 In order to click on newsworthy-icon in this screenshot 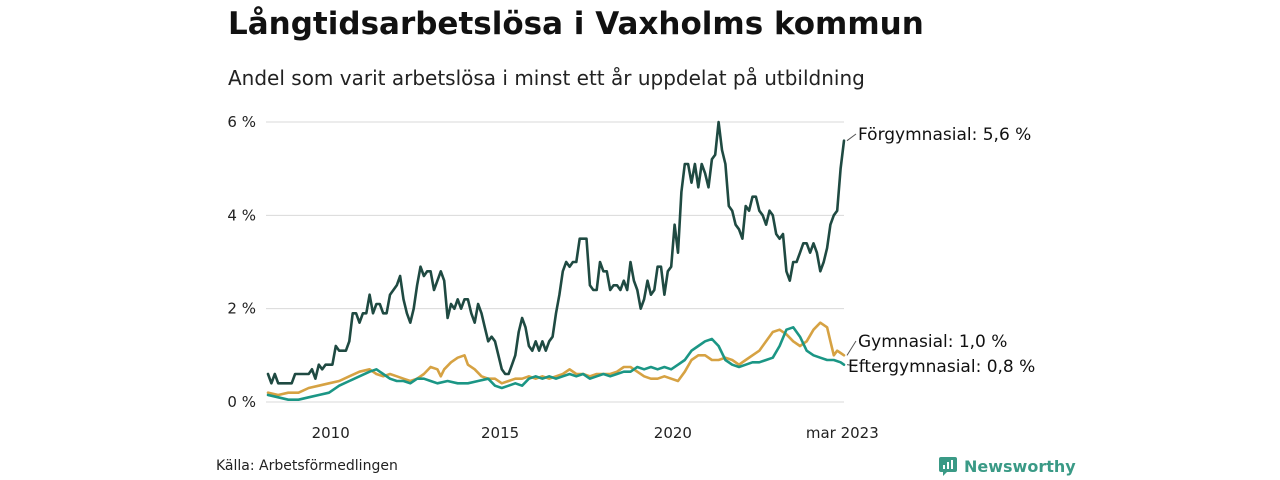, I will do `click(948, 466)`.